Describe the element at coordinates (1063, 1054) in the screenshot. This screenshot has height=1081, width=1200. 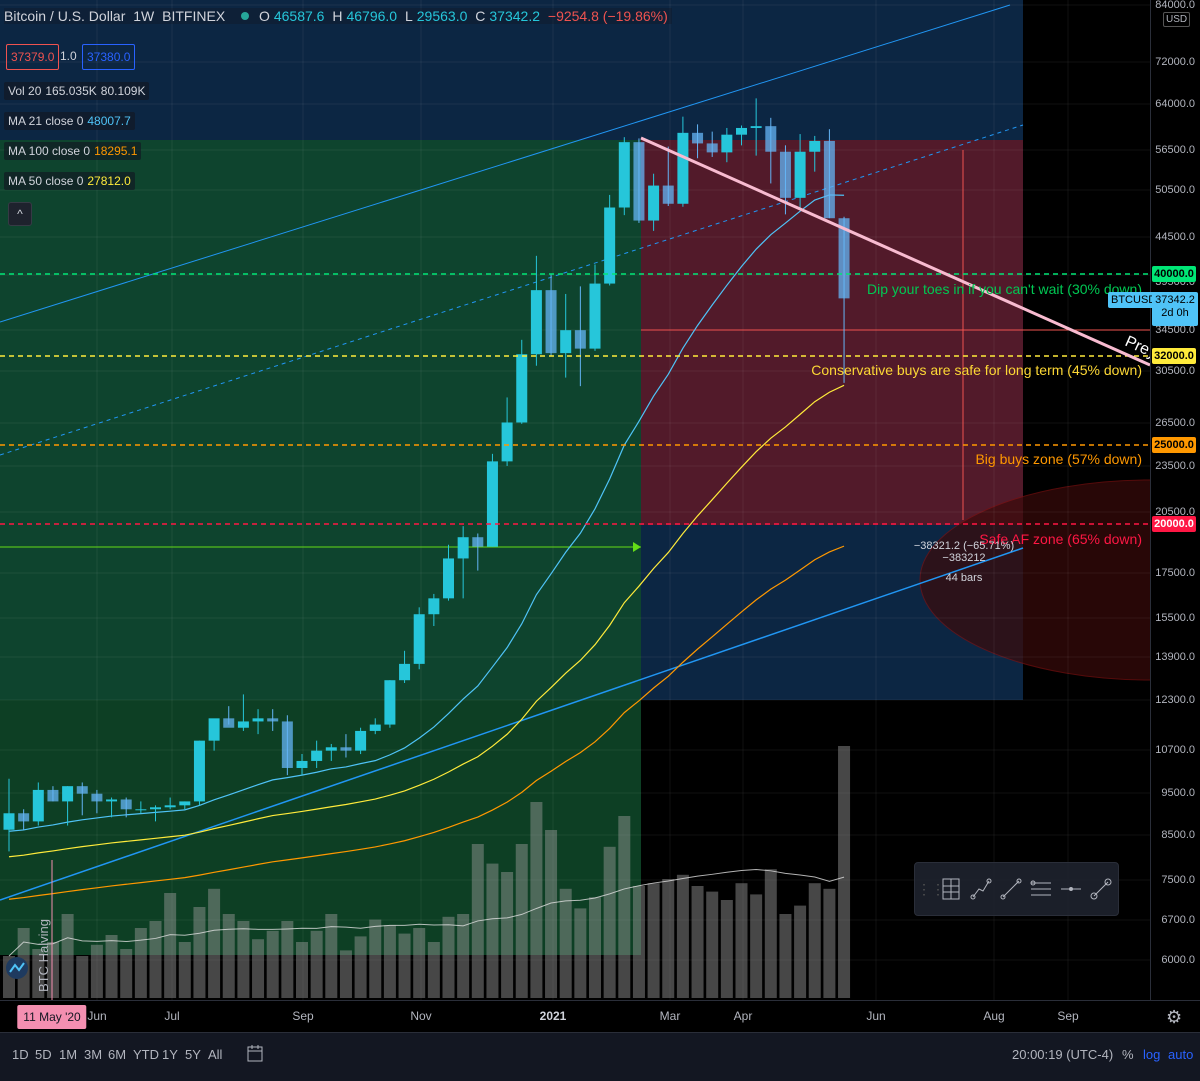
I see `clock-time: 20:00:19 (UTC-4)` at that location.